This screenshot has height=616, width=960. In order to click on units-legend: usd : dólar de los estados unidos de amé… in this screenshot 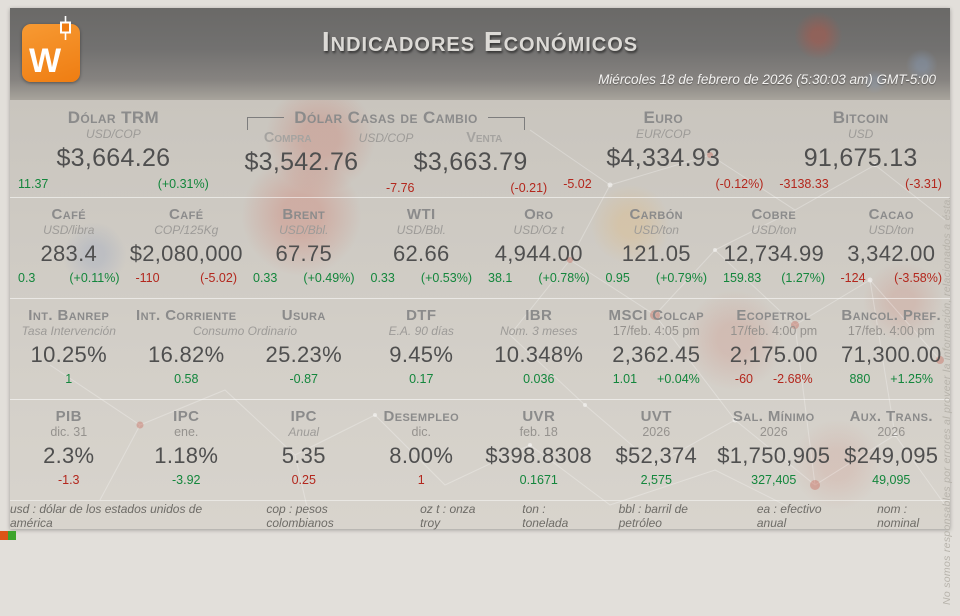, I will do `click(480, 515)`.